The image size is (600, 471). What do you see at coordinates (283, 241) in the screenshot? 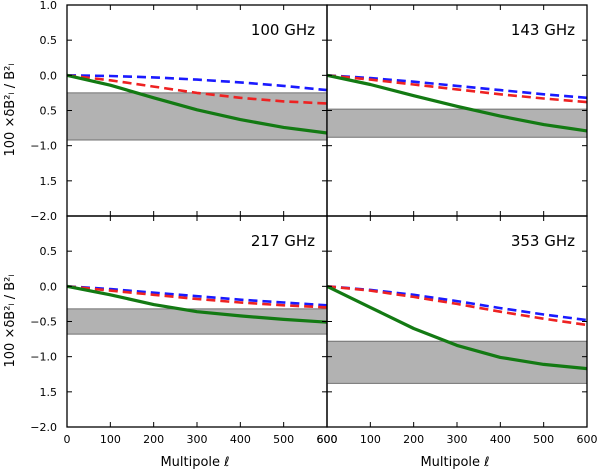
I see `panel-title: 217 GHz` at bounding box center [283, 241].